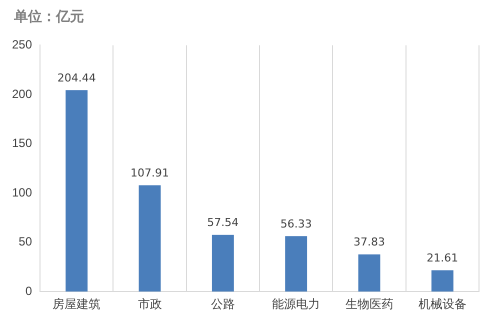 The height and width of the screenshot is (320, 497). Describe the element at coordinates (22, 143) in the screenshot. I see `y-tick-label: 150` at that location.